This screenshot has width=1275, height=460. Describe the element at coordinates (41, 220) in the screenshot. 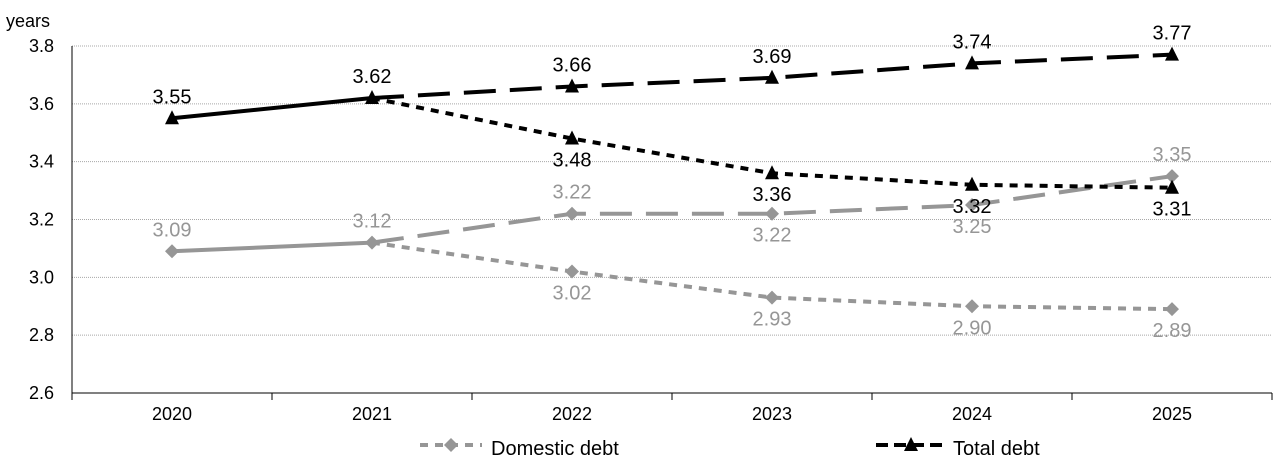

I see `y-tick-label: 3.2` at that location.